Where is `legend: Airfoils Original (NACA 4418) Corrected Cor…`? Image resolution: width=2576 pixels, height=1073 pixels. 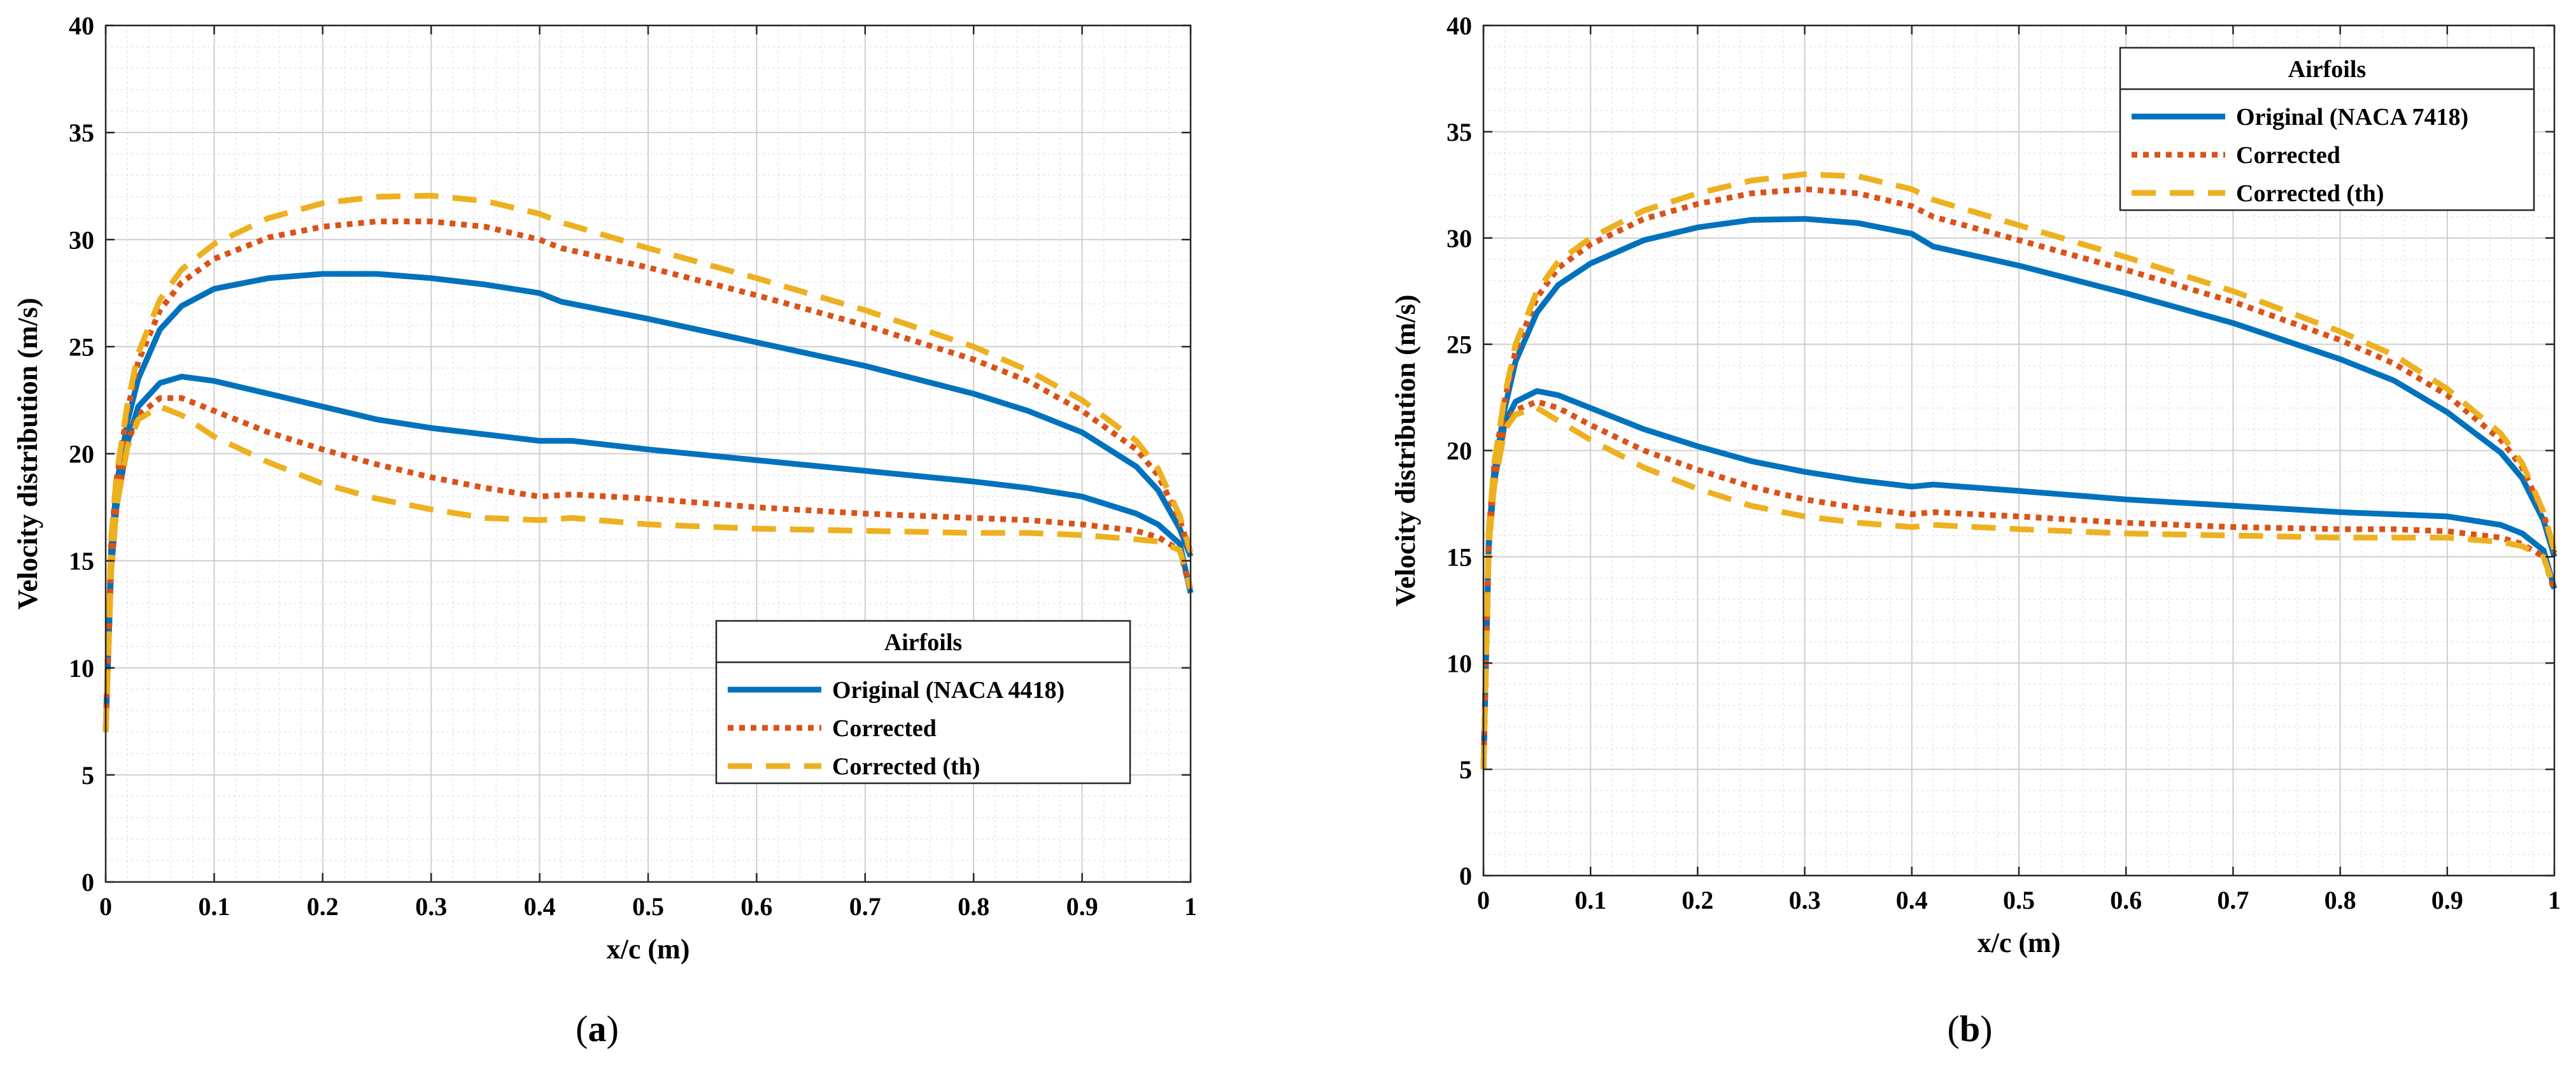 legend: Airfoils Original (NACA 4418) Corrected Cor… is located at coordinates (923, 703).